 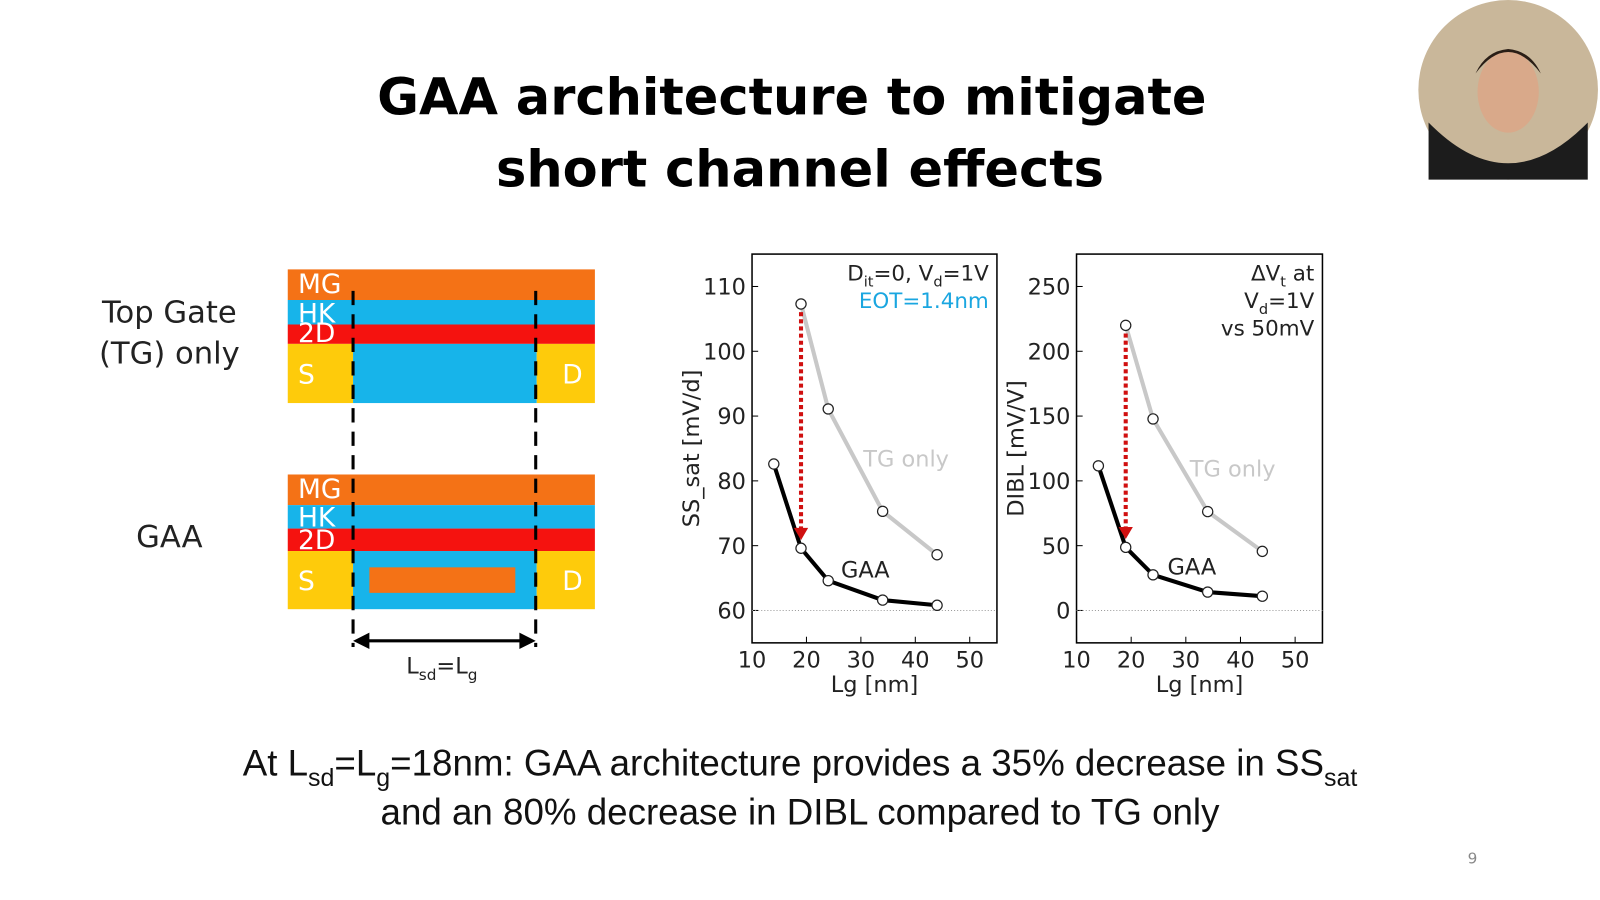 What do you see at coordinates (169, 312) in the screenshot?
I see `tg-label: Top Gate` at bounding box center [169, 312].